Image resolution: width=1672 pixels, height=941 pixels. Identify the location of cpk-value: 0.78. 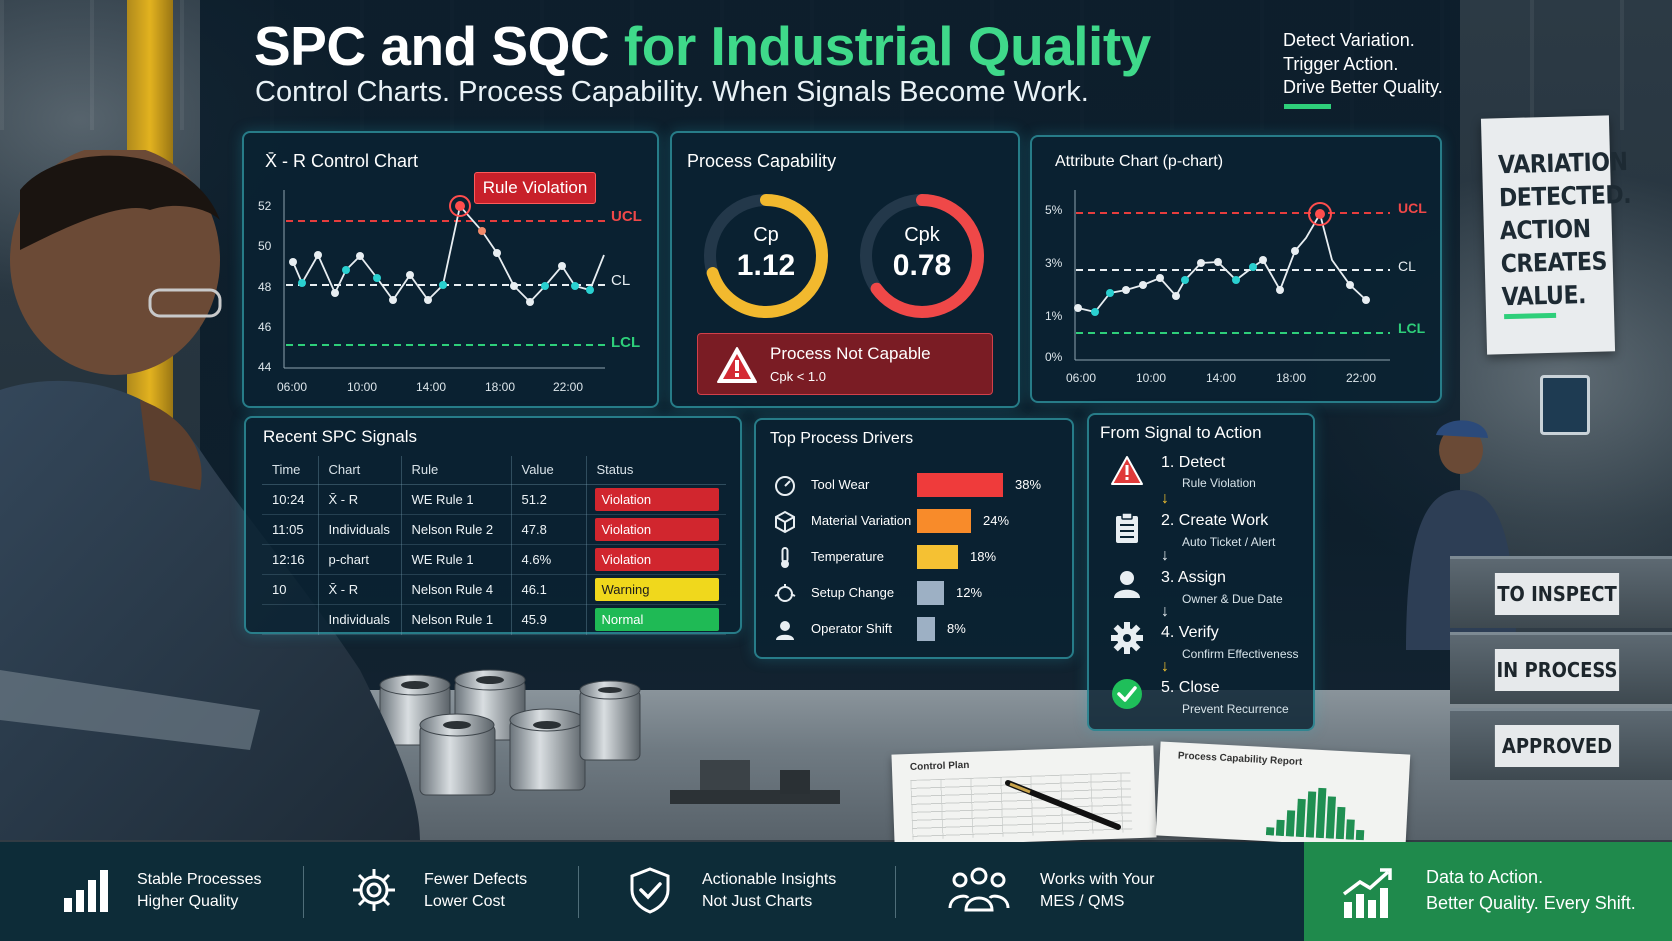
(922, 265).